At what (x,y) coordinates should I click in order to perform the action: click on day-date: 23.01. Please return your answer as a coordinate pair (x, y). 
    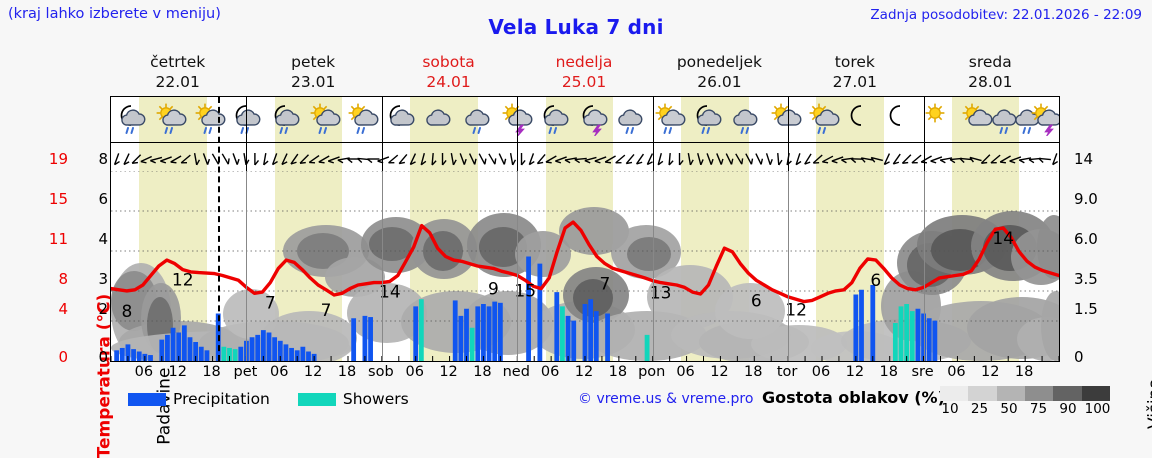
    Looking at the image, I should click on (313, 82).